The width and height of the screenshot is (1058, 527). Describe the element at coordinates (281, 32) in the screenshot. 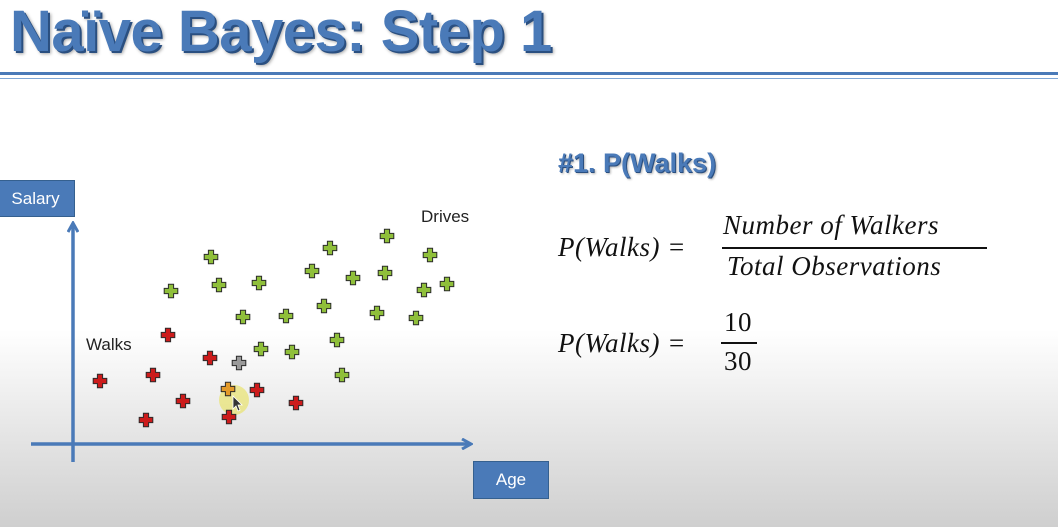

I see `slide-title: Naïve Bayes: Step 1` at that location.